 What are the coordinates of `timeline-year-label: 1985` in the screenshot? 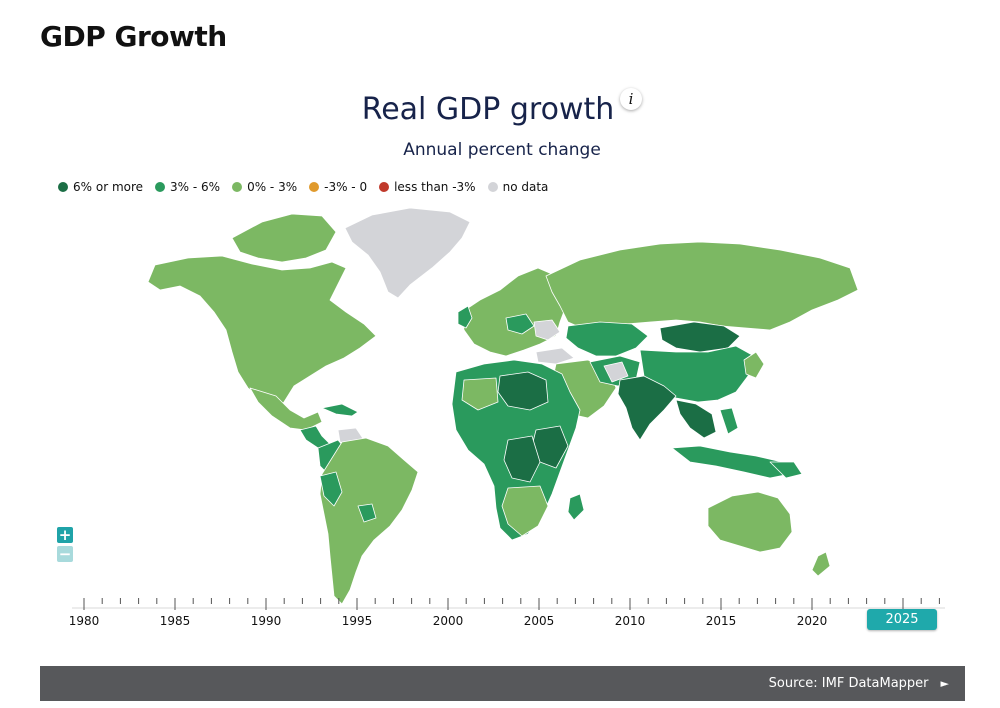 It's located at (175, 621).